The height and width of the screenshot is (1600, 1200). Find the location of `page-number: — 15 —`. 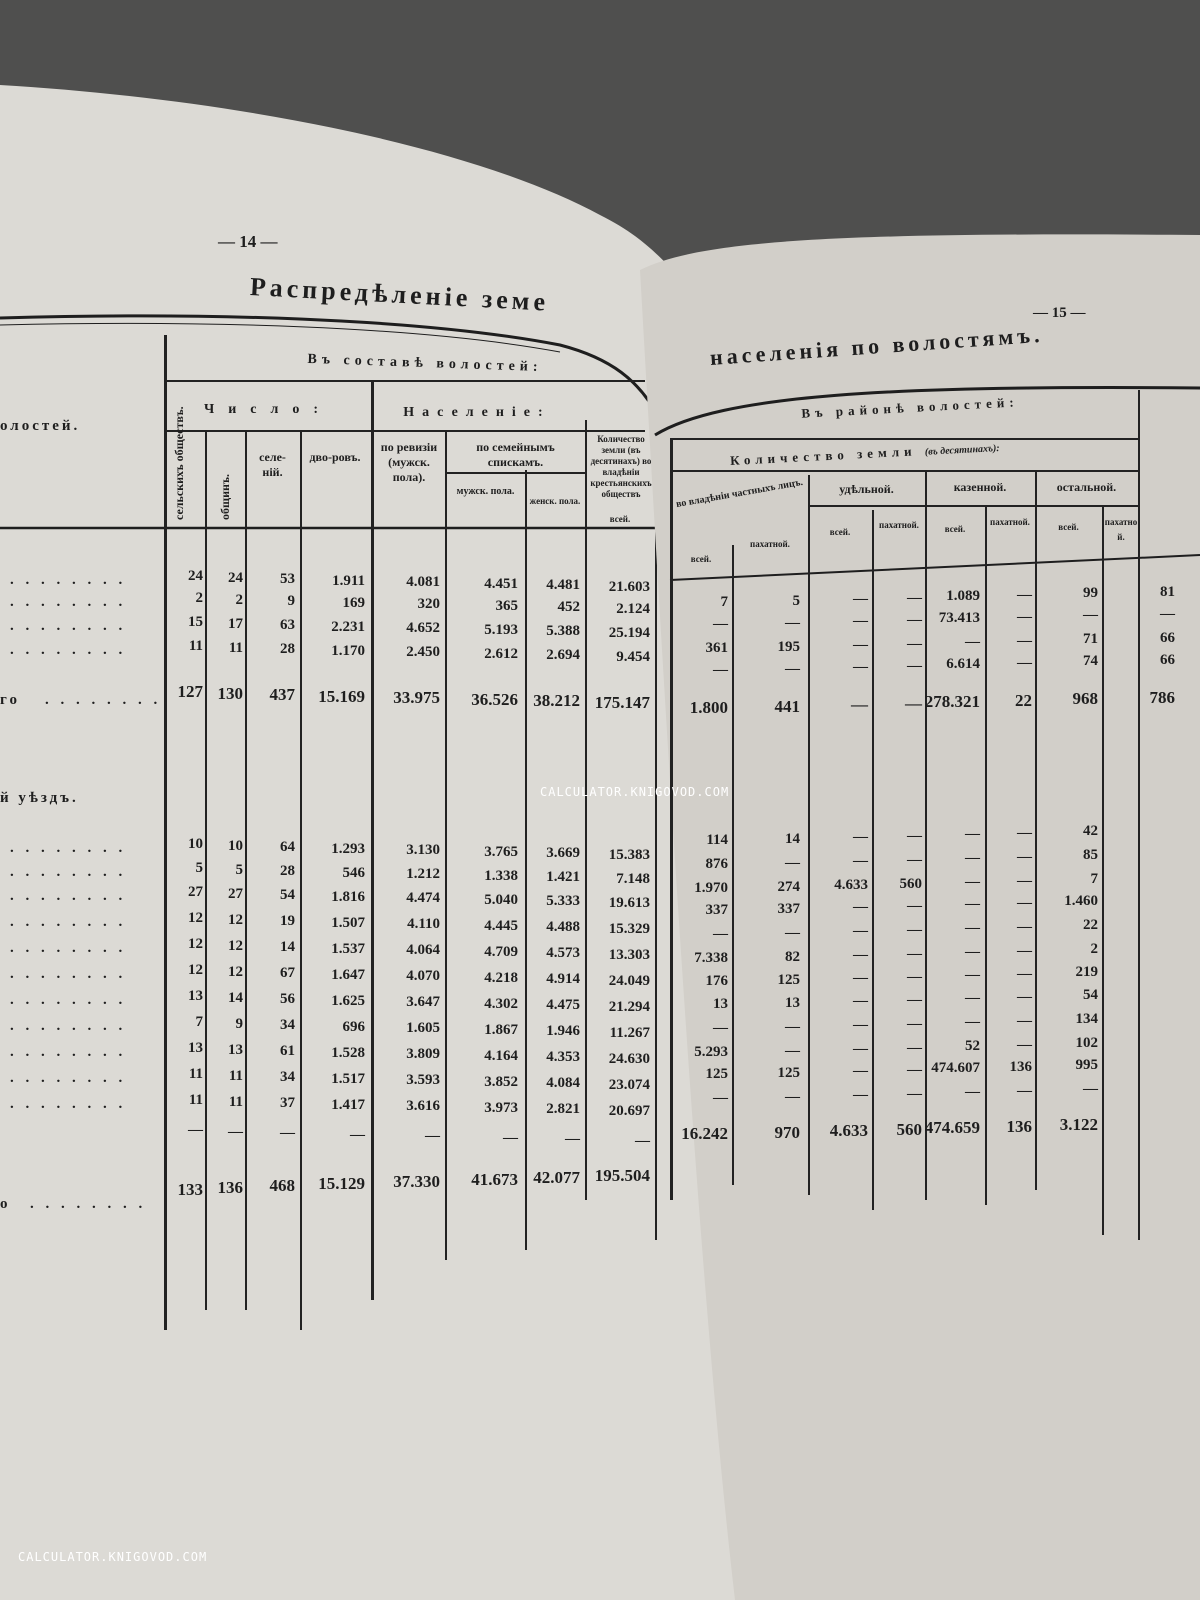

page-number: — 15 — is located at coordinates (1059, 313).